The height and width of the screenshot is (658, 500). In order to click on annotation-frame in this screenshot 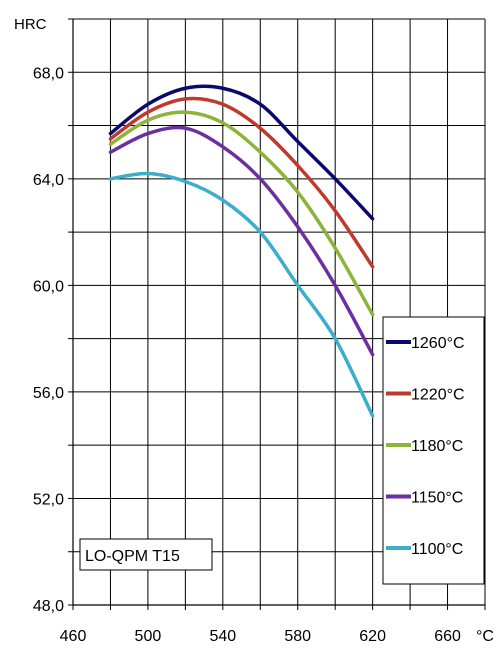, I will do `click(146, 554)`.